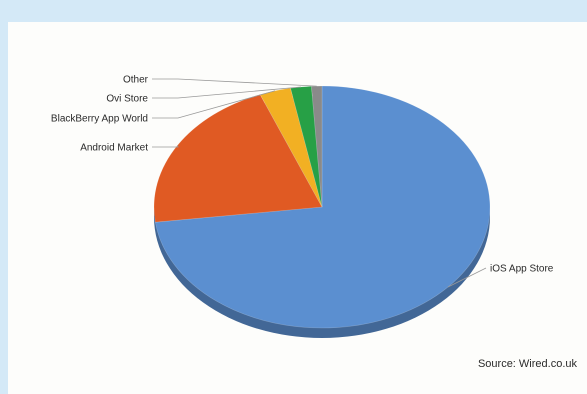 This screenshot has width=587, height=394. What do you see at coordinates (136, 80) in the screenshot?
I see `slice-label-other: Other` at bounding box center [136, 80].